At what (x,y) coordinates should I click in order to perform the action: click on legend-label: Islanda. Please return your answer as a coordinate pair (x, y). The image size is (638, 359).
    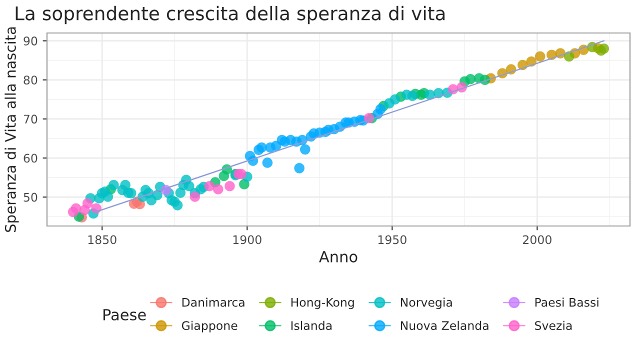
    Looking at the image, I should click on (311, 325).